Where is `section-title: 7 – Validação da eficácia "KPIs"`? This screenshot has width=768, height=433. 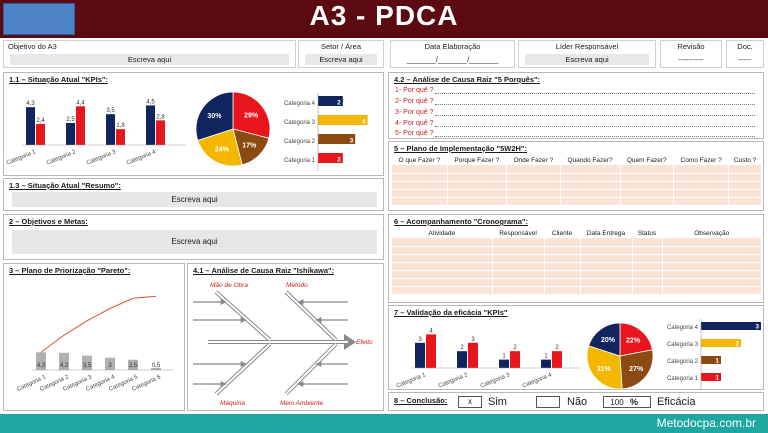 section-title: 7 – Validação da eficácia "KPIs" is located at coordinates (451, 312).